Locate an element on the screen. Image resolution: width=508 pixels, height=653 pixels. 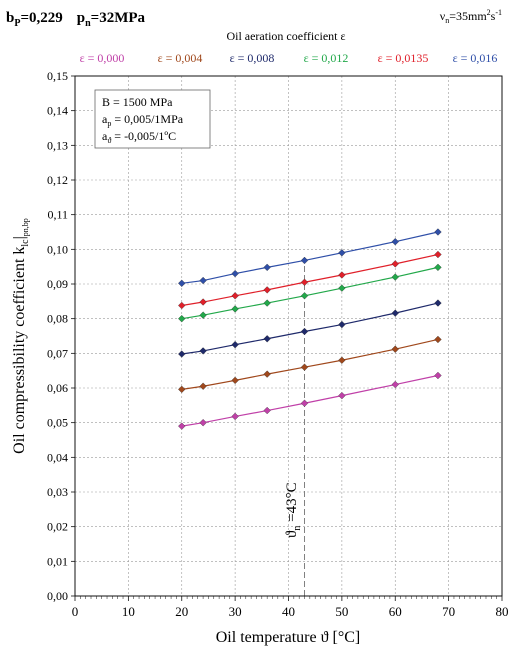
y-tick-label: 0,15 is located at coordinates (57, 76).